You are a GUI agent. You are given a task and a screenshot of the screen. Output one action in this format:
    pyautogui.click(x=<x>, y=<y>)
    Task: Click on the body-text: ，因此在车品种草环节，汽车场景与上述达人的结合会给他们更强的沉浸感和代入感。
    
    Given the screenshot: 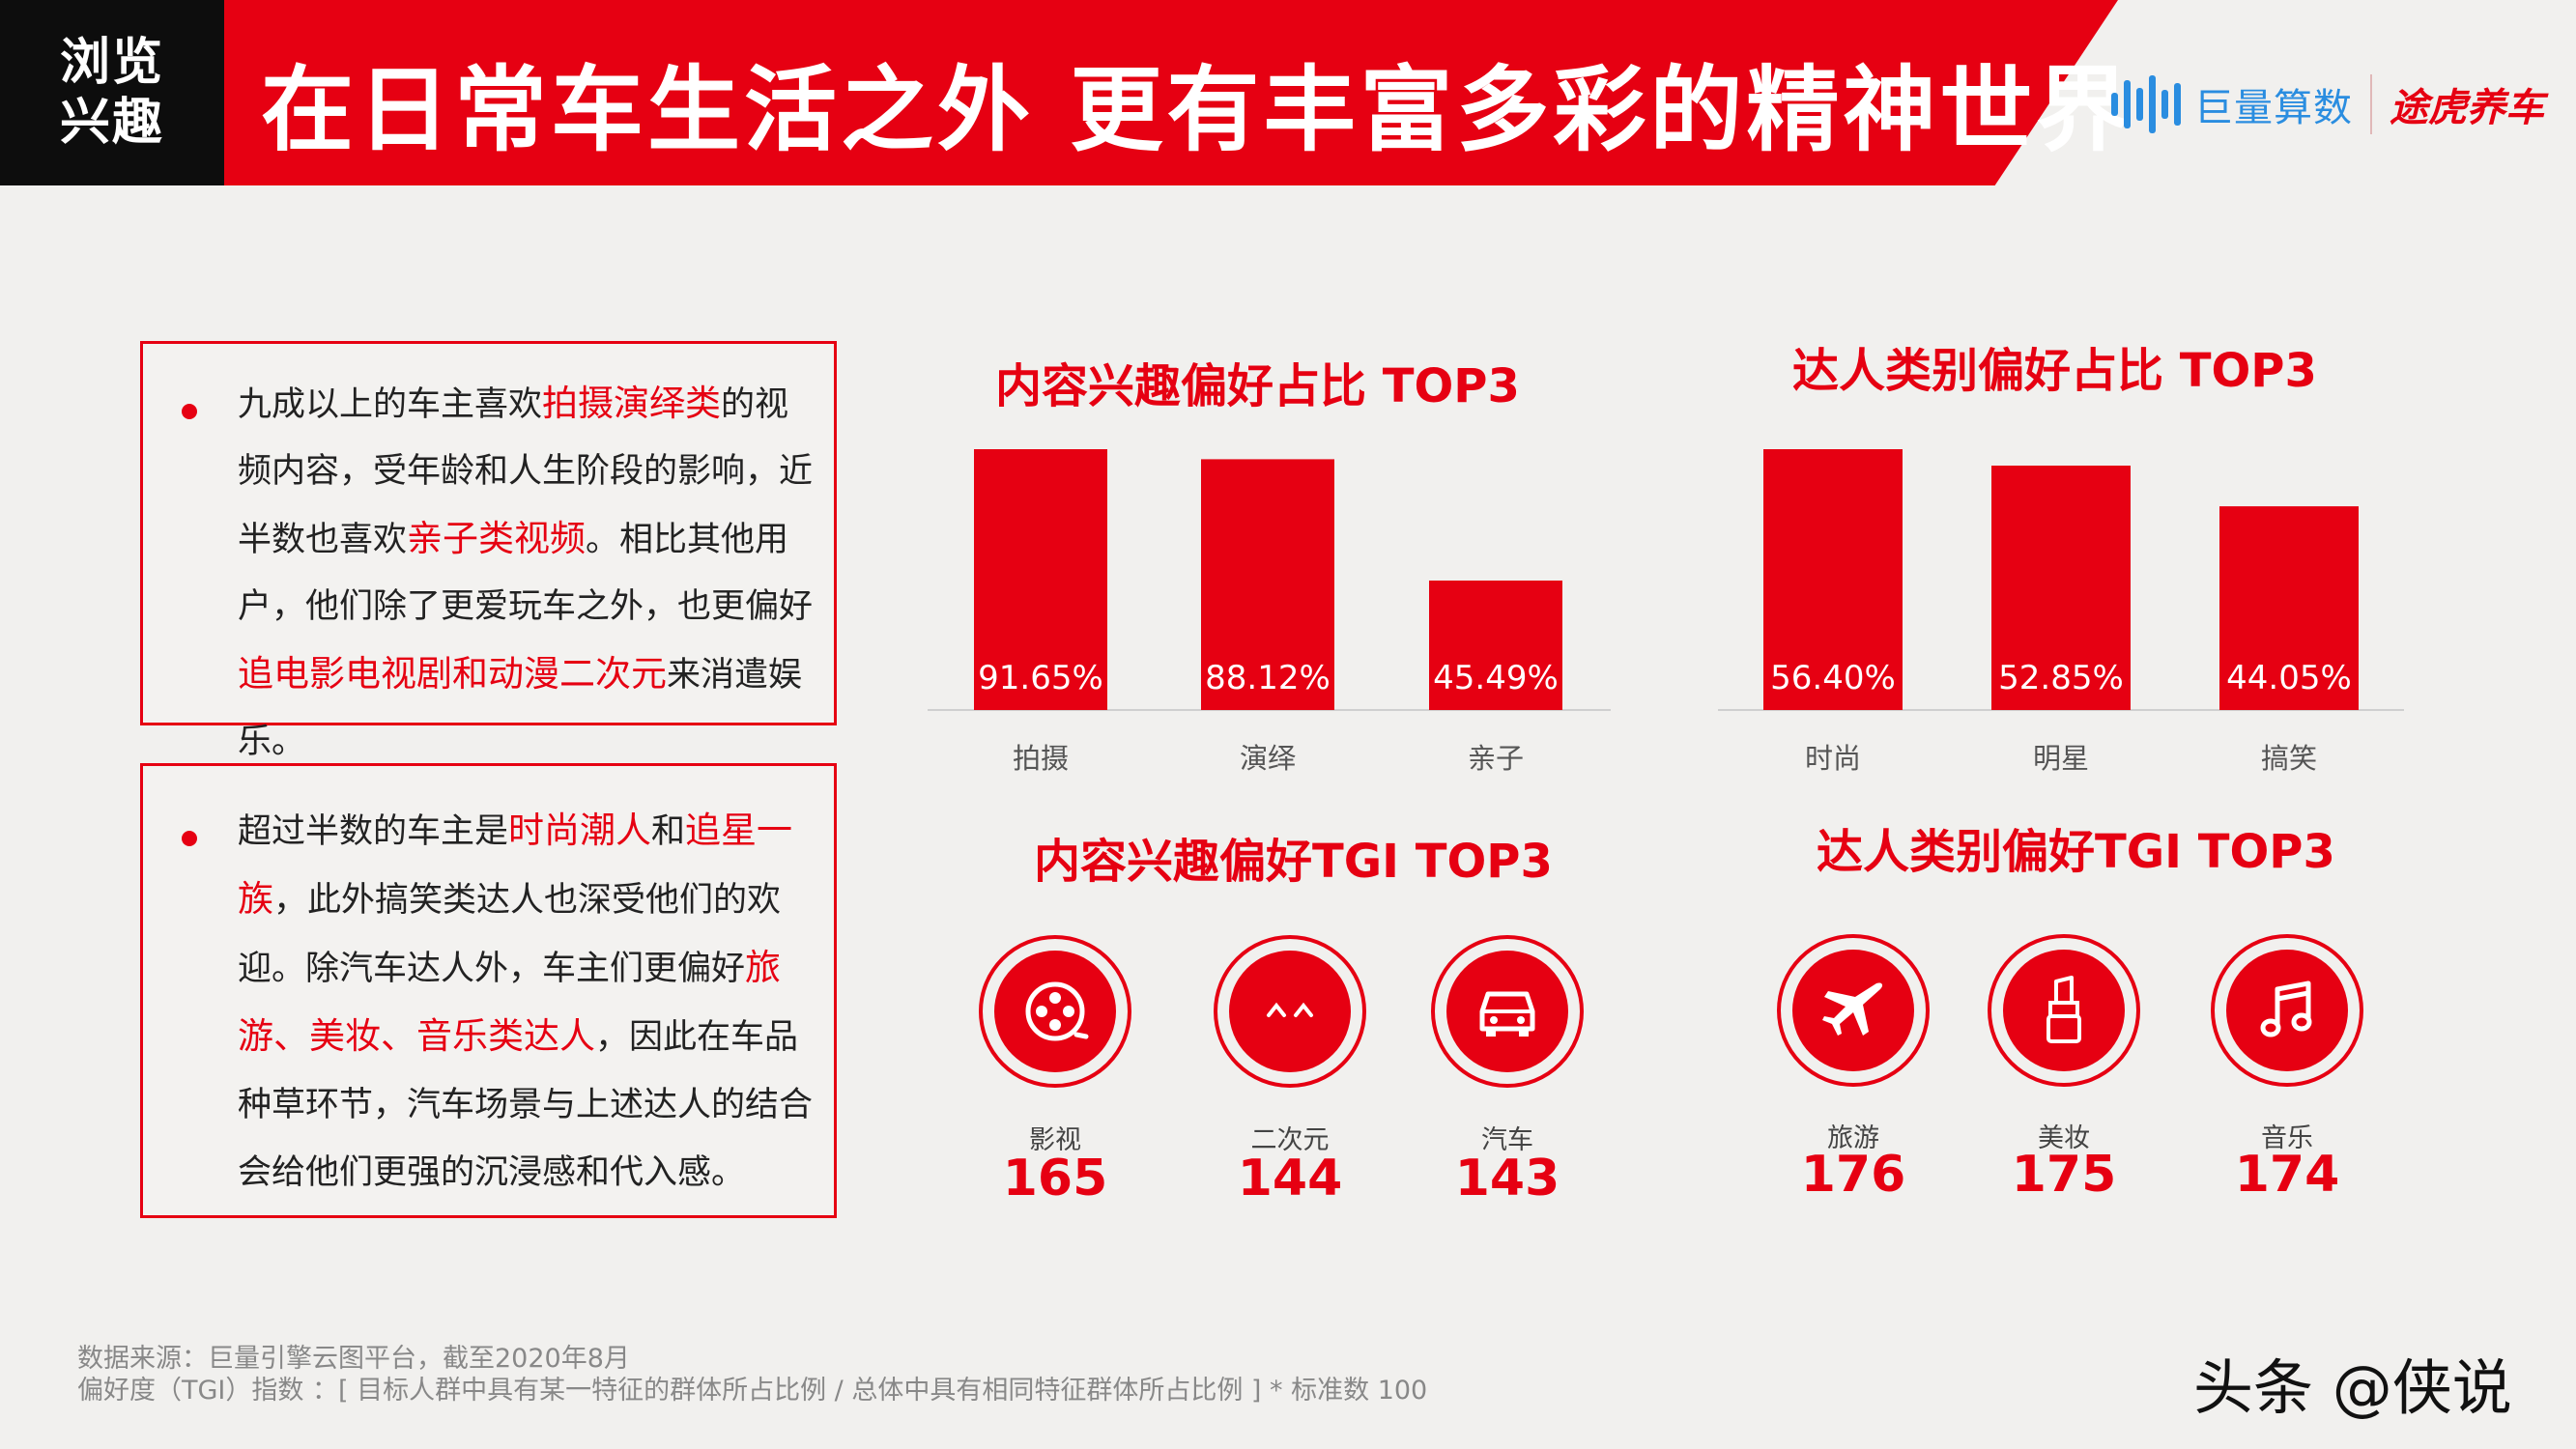 What is the action you would take?
    pyautogui.click(x=526, y=1105)
    